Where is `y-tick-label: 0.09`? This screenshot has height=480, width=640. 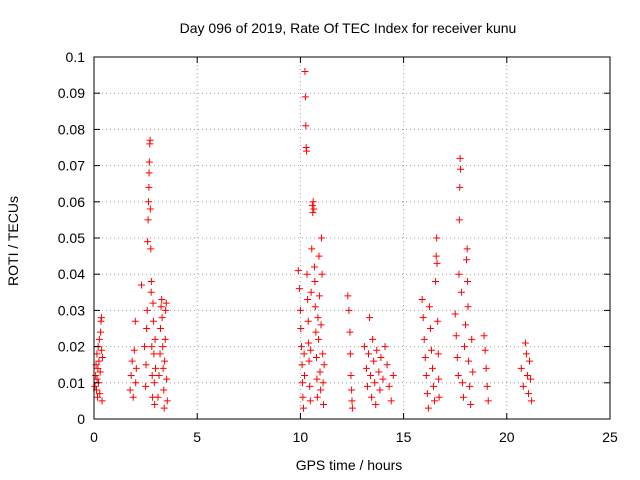 y-tick-label: 0.09 is located at coordinates (71, 93).